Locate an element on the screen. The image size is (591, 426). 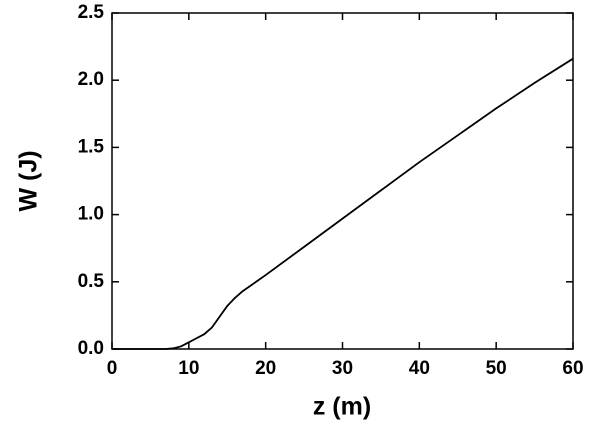
x-tick-label: 30 is located at coordinates (342, 368).